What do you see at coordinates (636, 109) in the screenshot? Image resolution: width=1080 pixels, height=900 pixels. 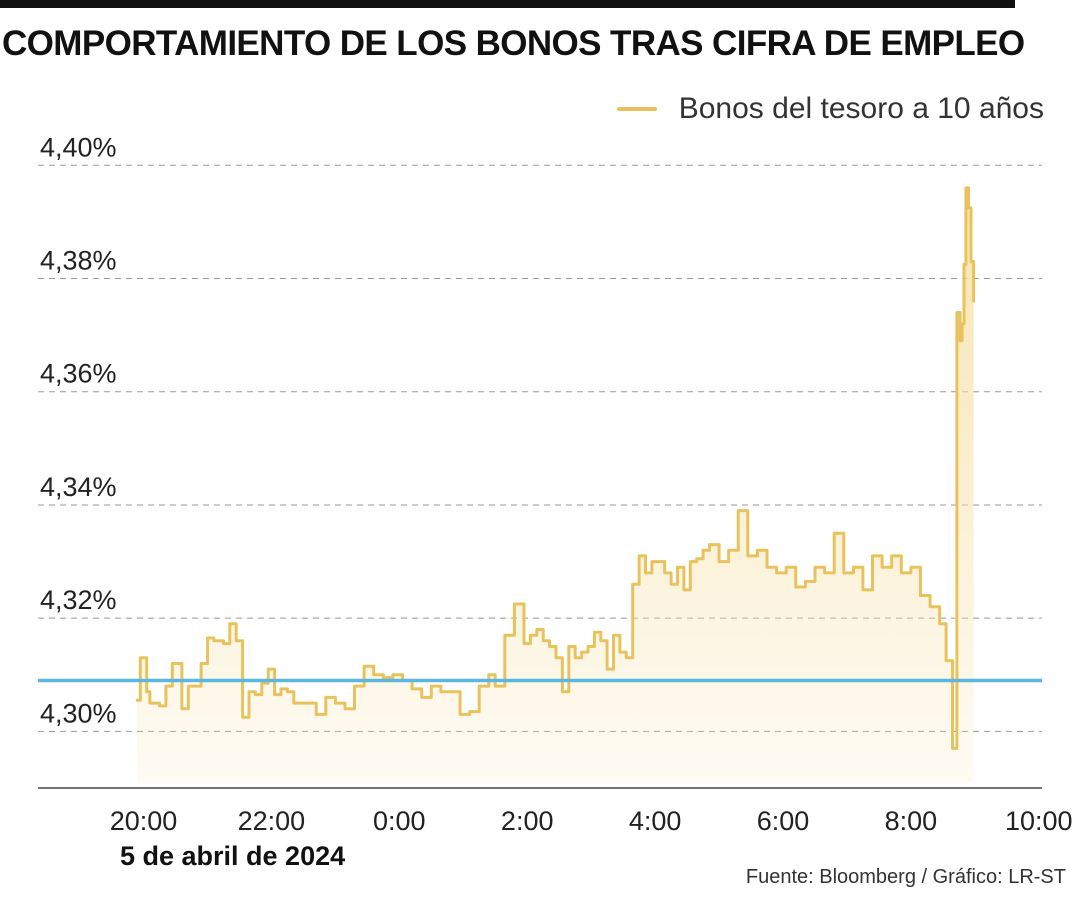 I see `legend-swatch` at bounding box center [636, 109].